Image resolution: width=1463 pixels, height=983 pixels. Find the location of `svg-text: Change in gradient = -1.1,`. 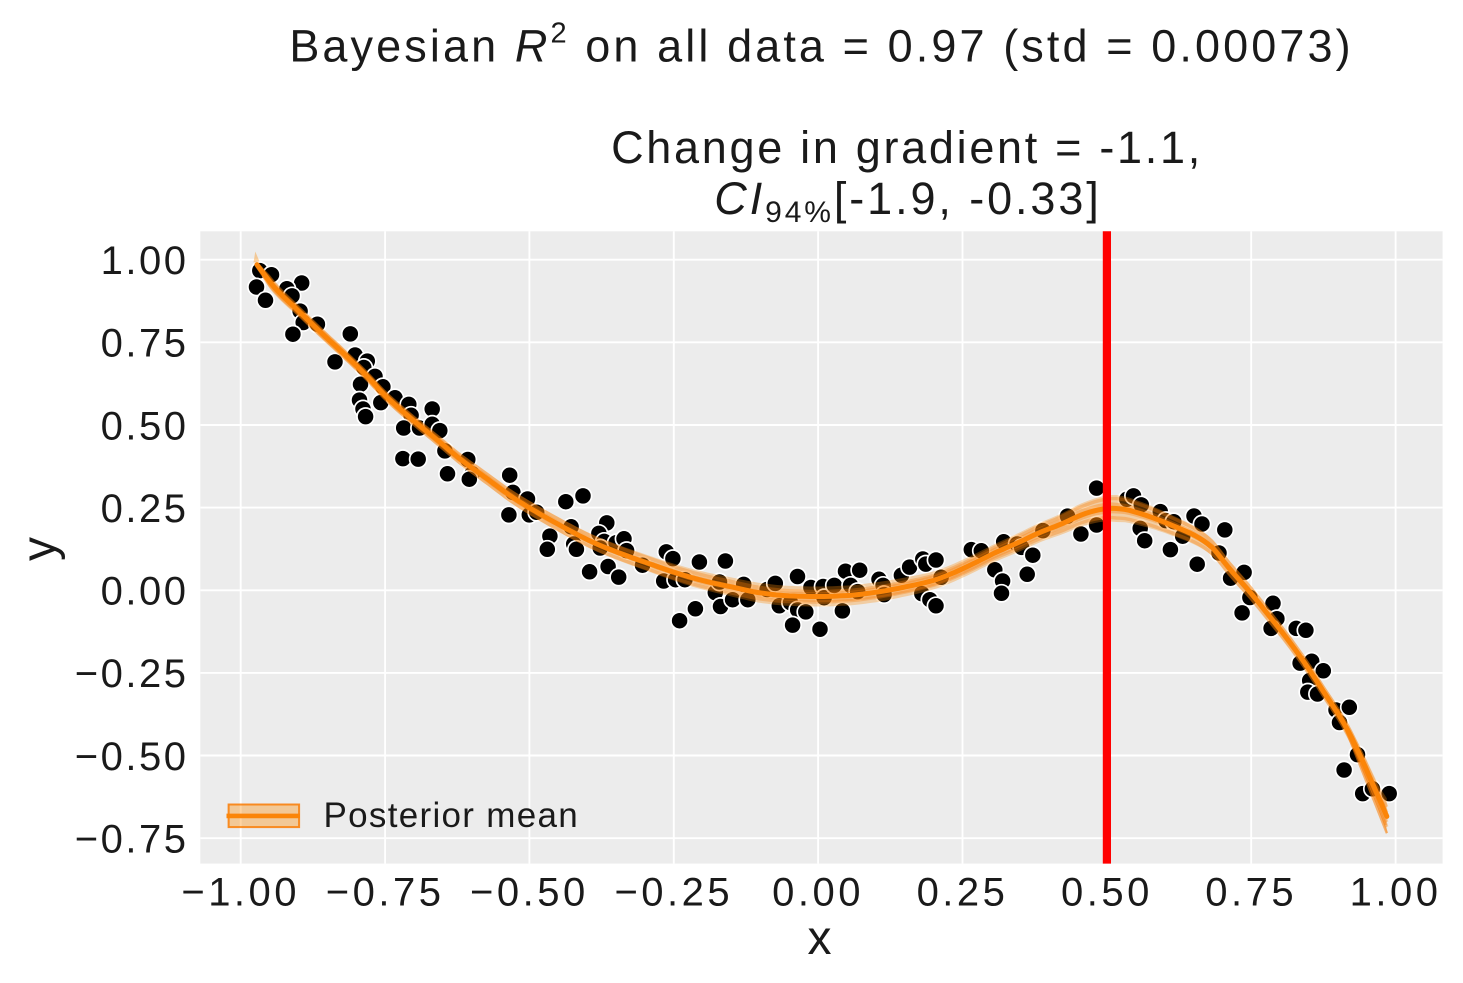

svg-text: Change in gradient = -1.1, is located at coordinates (907, 147).